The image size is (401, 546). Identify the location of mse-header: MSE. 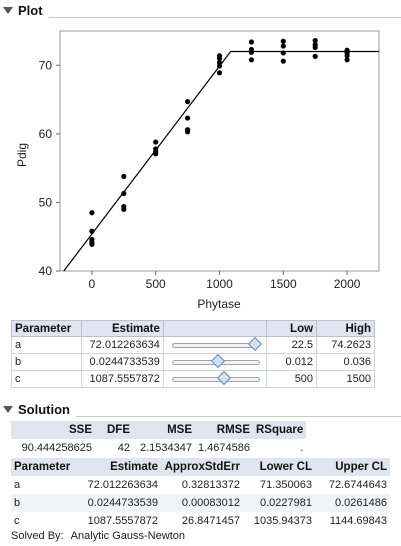
(164, 430).